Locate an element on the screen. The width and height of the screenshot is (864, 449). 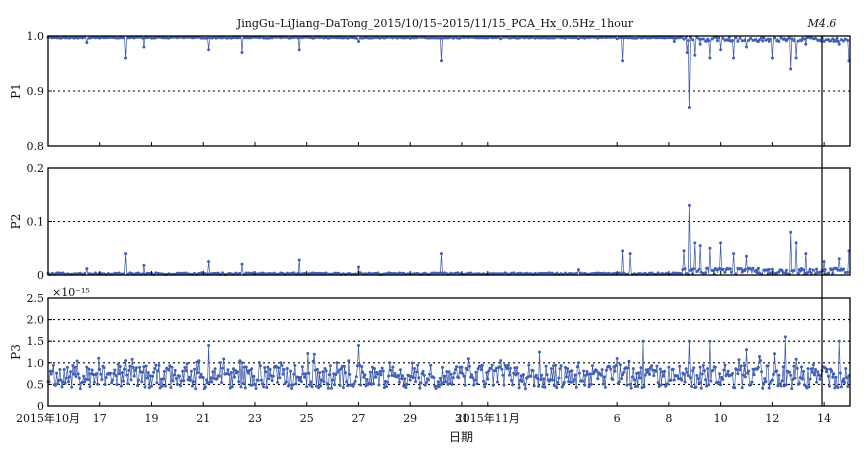
x-tick-label: 27 is located at coordinates (358, 418).